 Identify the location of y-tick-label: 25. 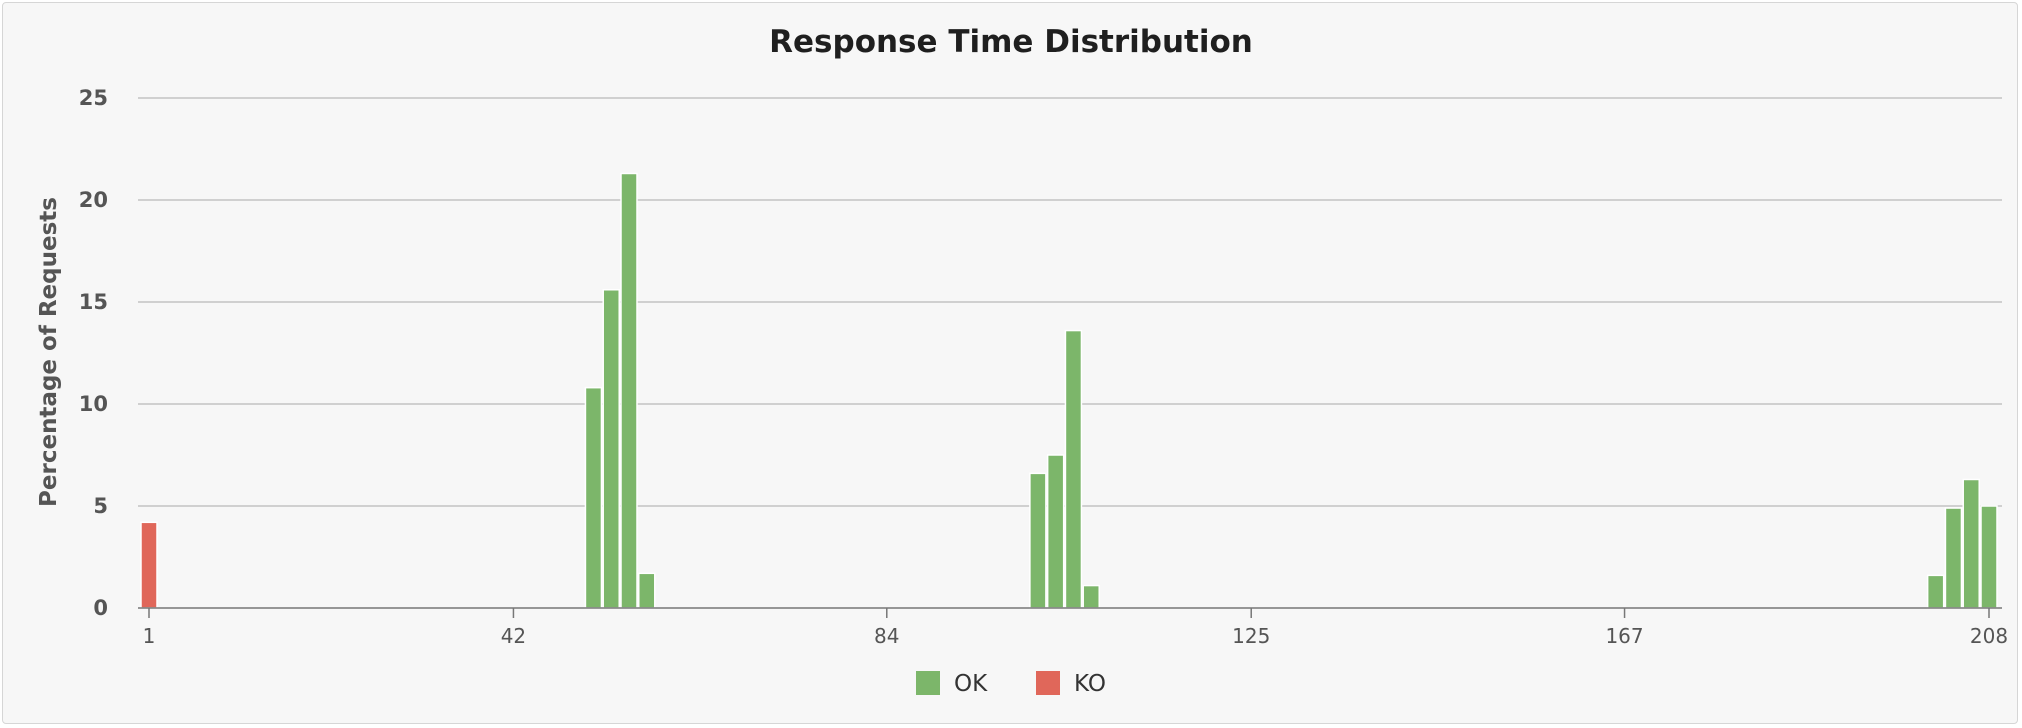
(93, 98).